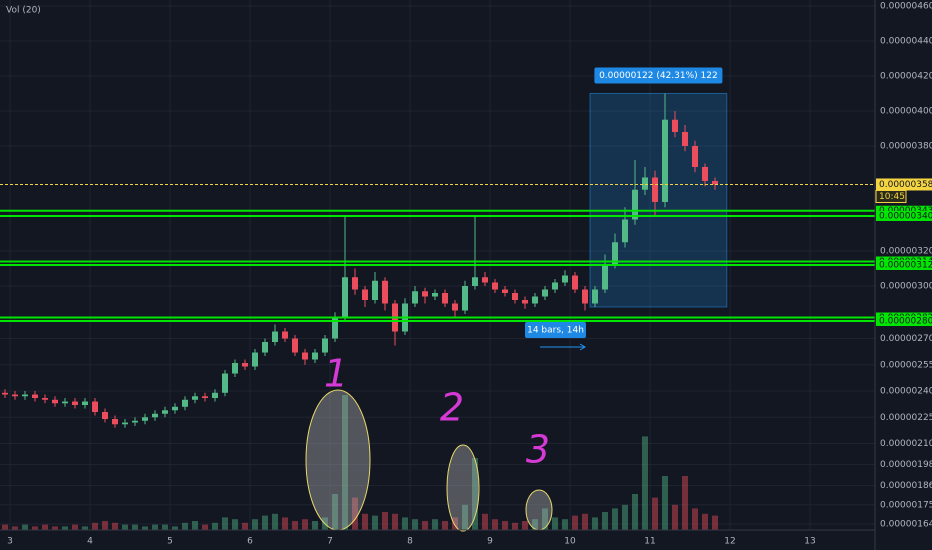 This screenshot has height=550, width=932. I want to click on x-tick-label: 9, so click(490, 542).